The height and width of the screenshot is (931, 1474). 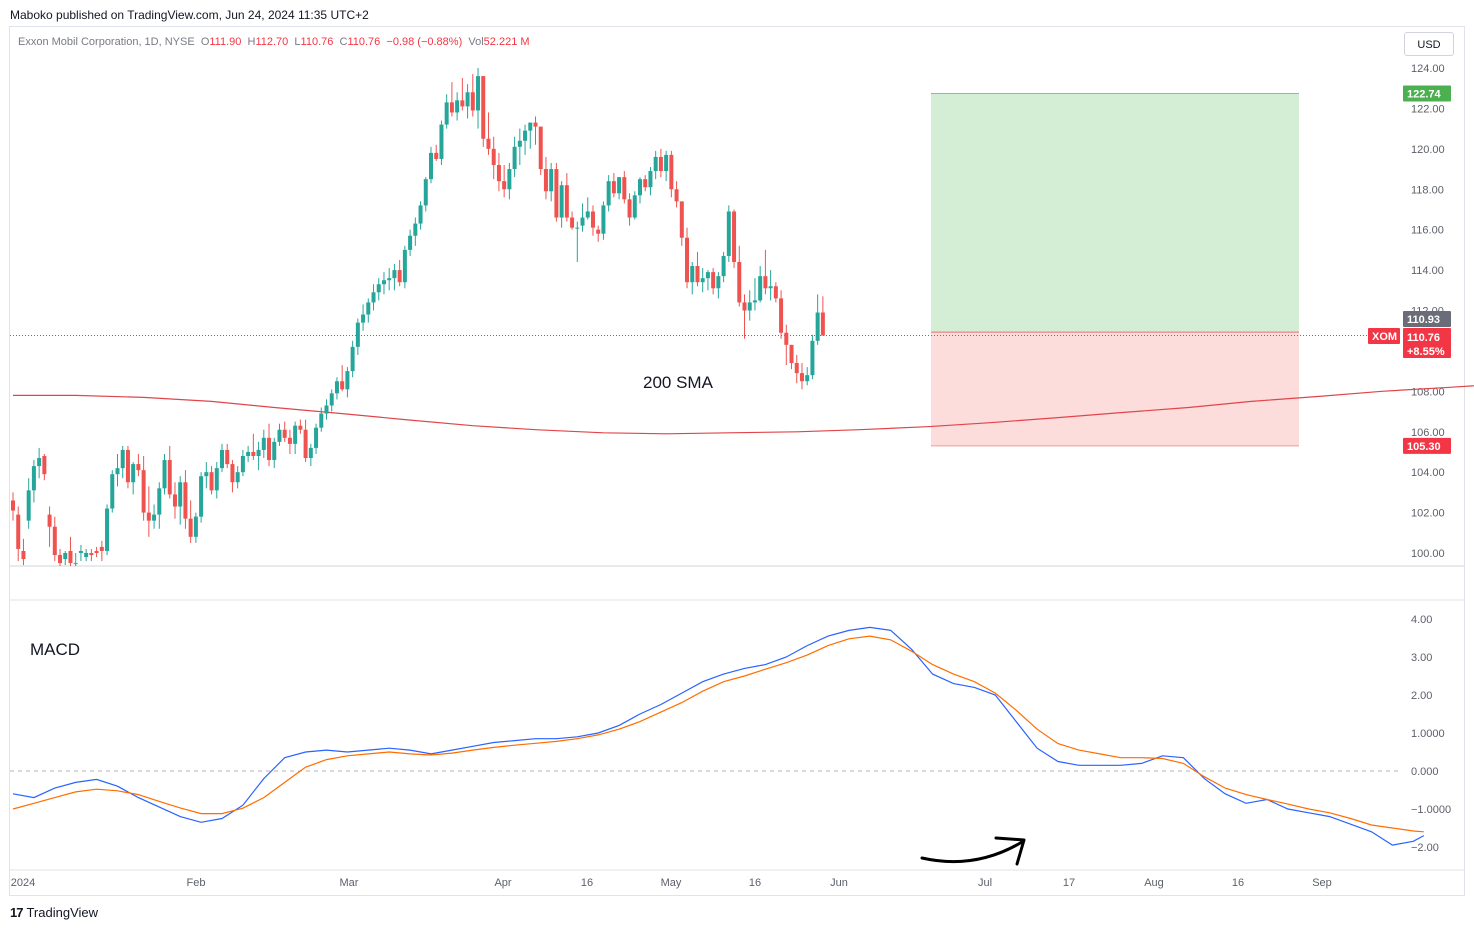 What do you see at coordinates (1429, 44) in the screenshot?
I see `currency-button: USD` at bounding box center [1429, 44].